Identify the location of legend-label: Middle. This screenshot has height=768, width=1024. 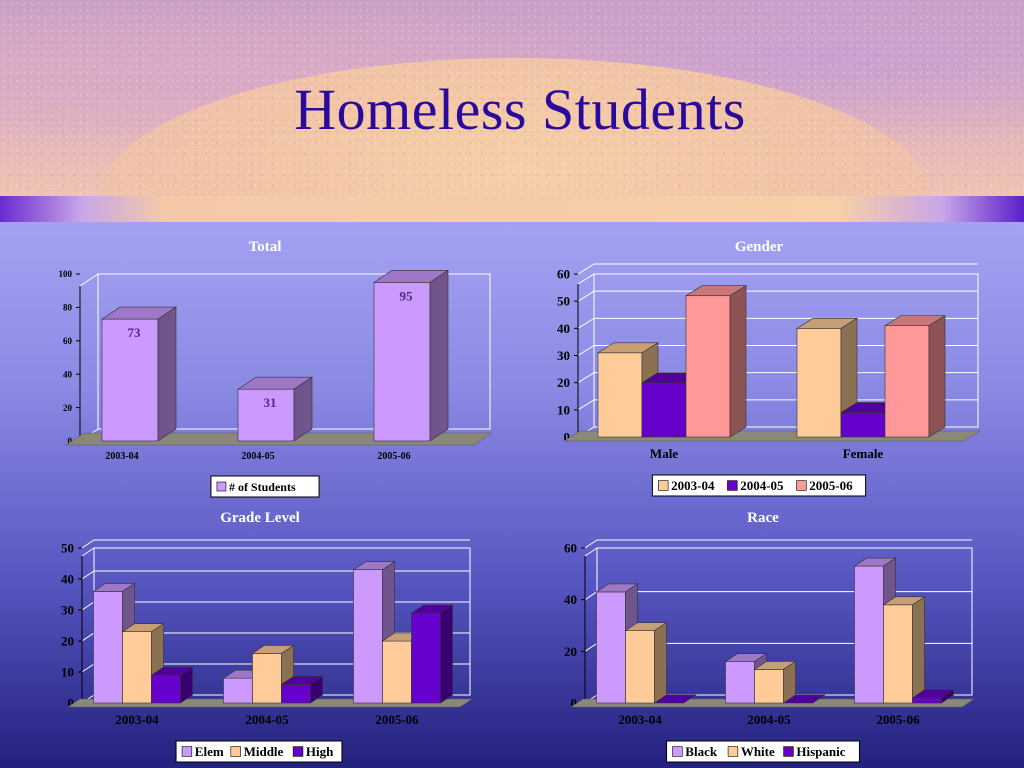
(264, 751).